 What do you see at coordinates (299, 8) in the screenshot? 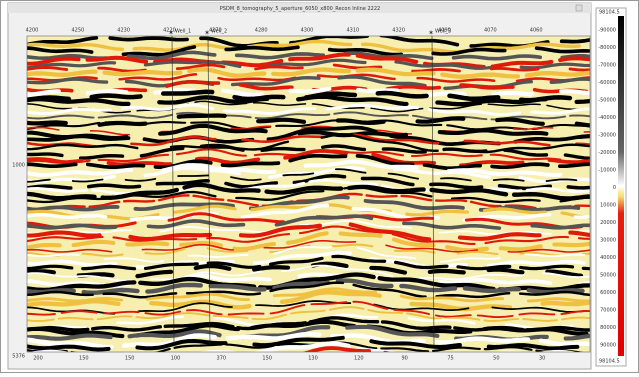
I see `title-bar` at bounding box center [299, 8].